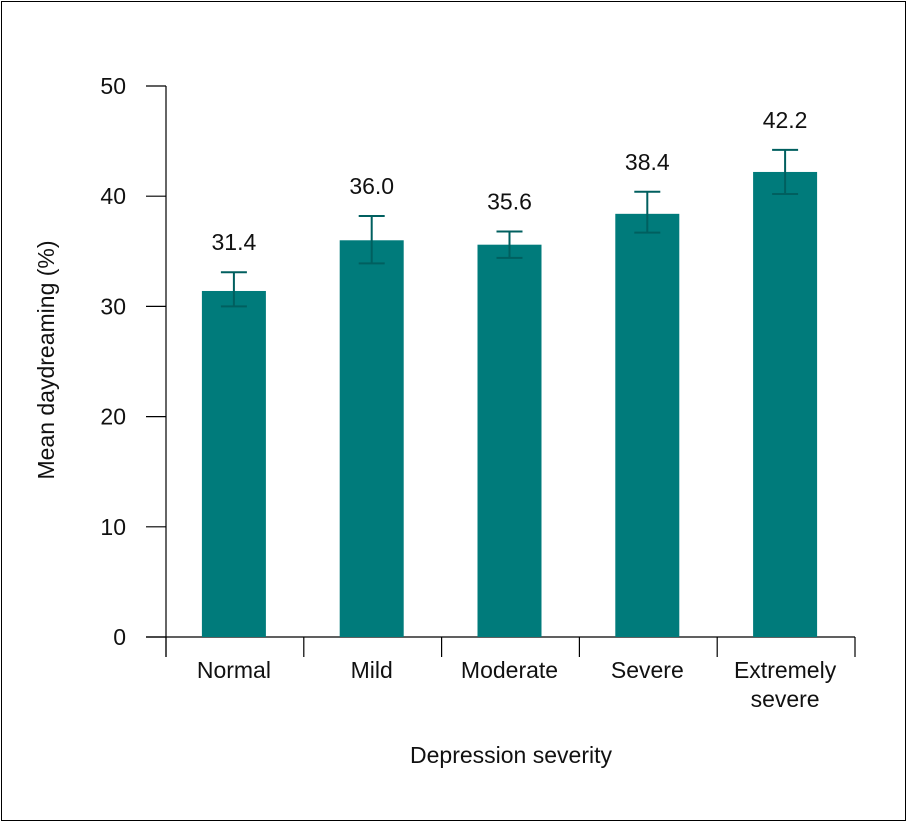 This screenshot has width=907, height=822. Describe the element at coordinates (113, 86) in the screenshot. I see `y-tick-label: 50` at that location.